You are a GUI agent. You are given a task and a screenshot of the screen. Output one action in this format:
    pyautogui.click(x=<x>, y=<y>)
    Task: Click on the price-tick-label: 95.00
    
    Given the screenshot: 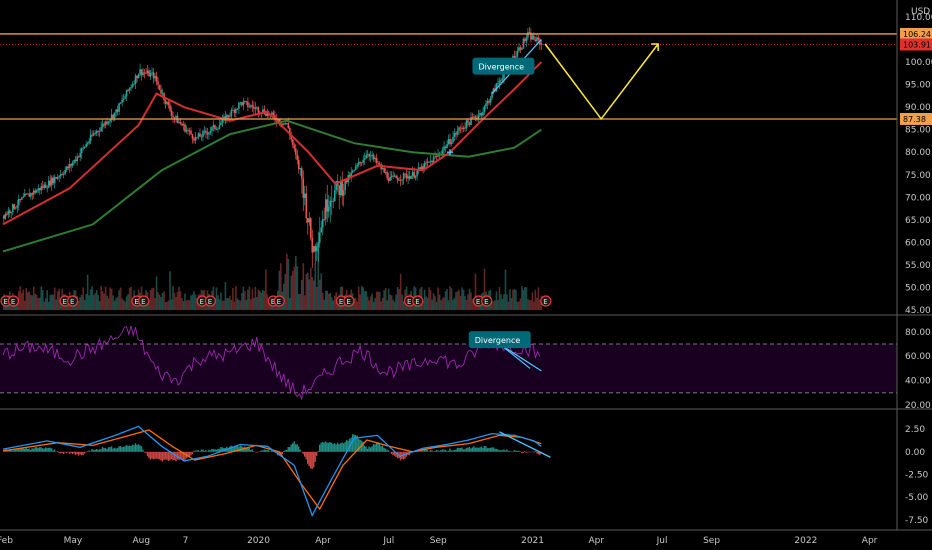 What is the action you would take?
    pyautogui.click(x=918, y=86)
    